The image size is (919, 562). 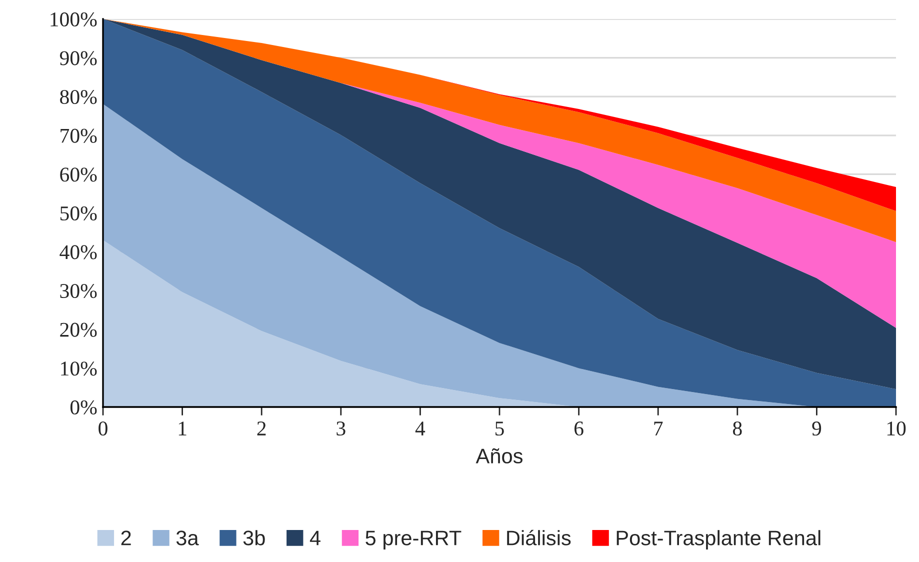 I want to click on legend-label: 5 pre-RRT, so click(x=414, y=540).